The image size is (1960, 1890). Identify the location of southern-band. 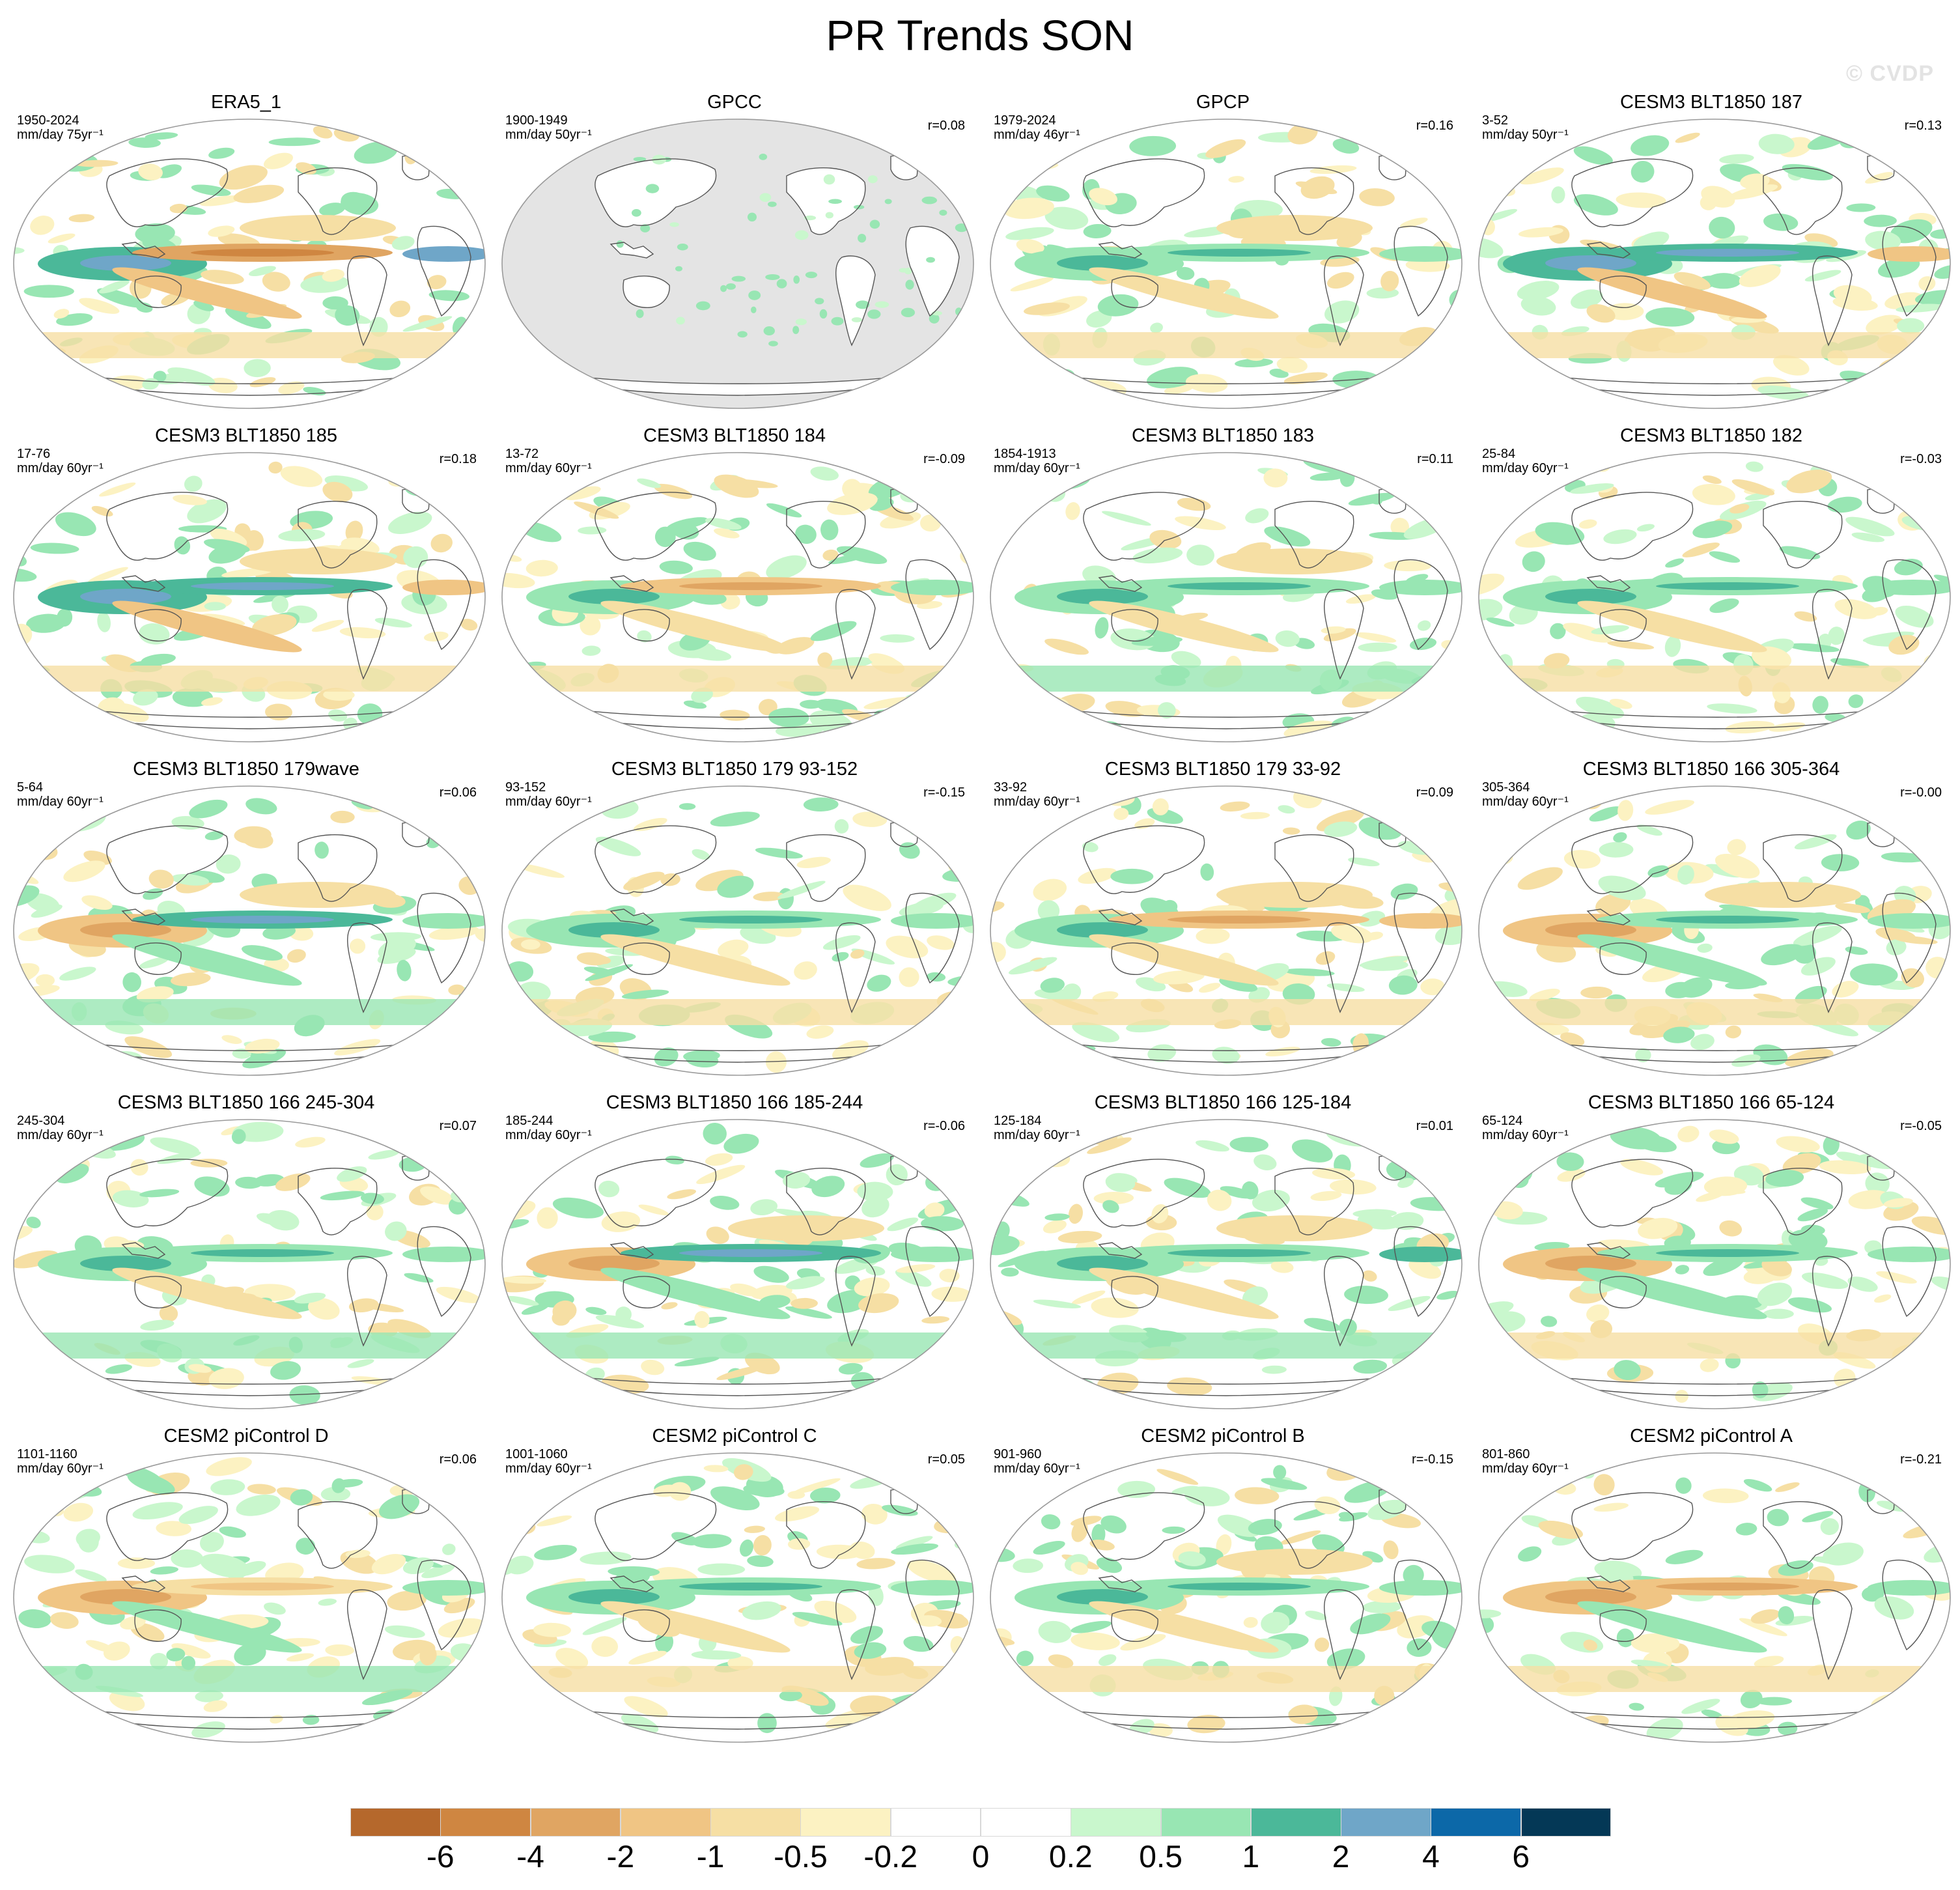
(738, 1679).